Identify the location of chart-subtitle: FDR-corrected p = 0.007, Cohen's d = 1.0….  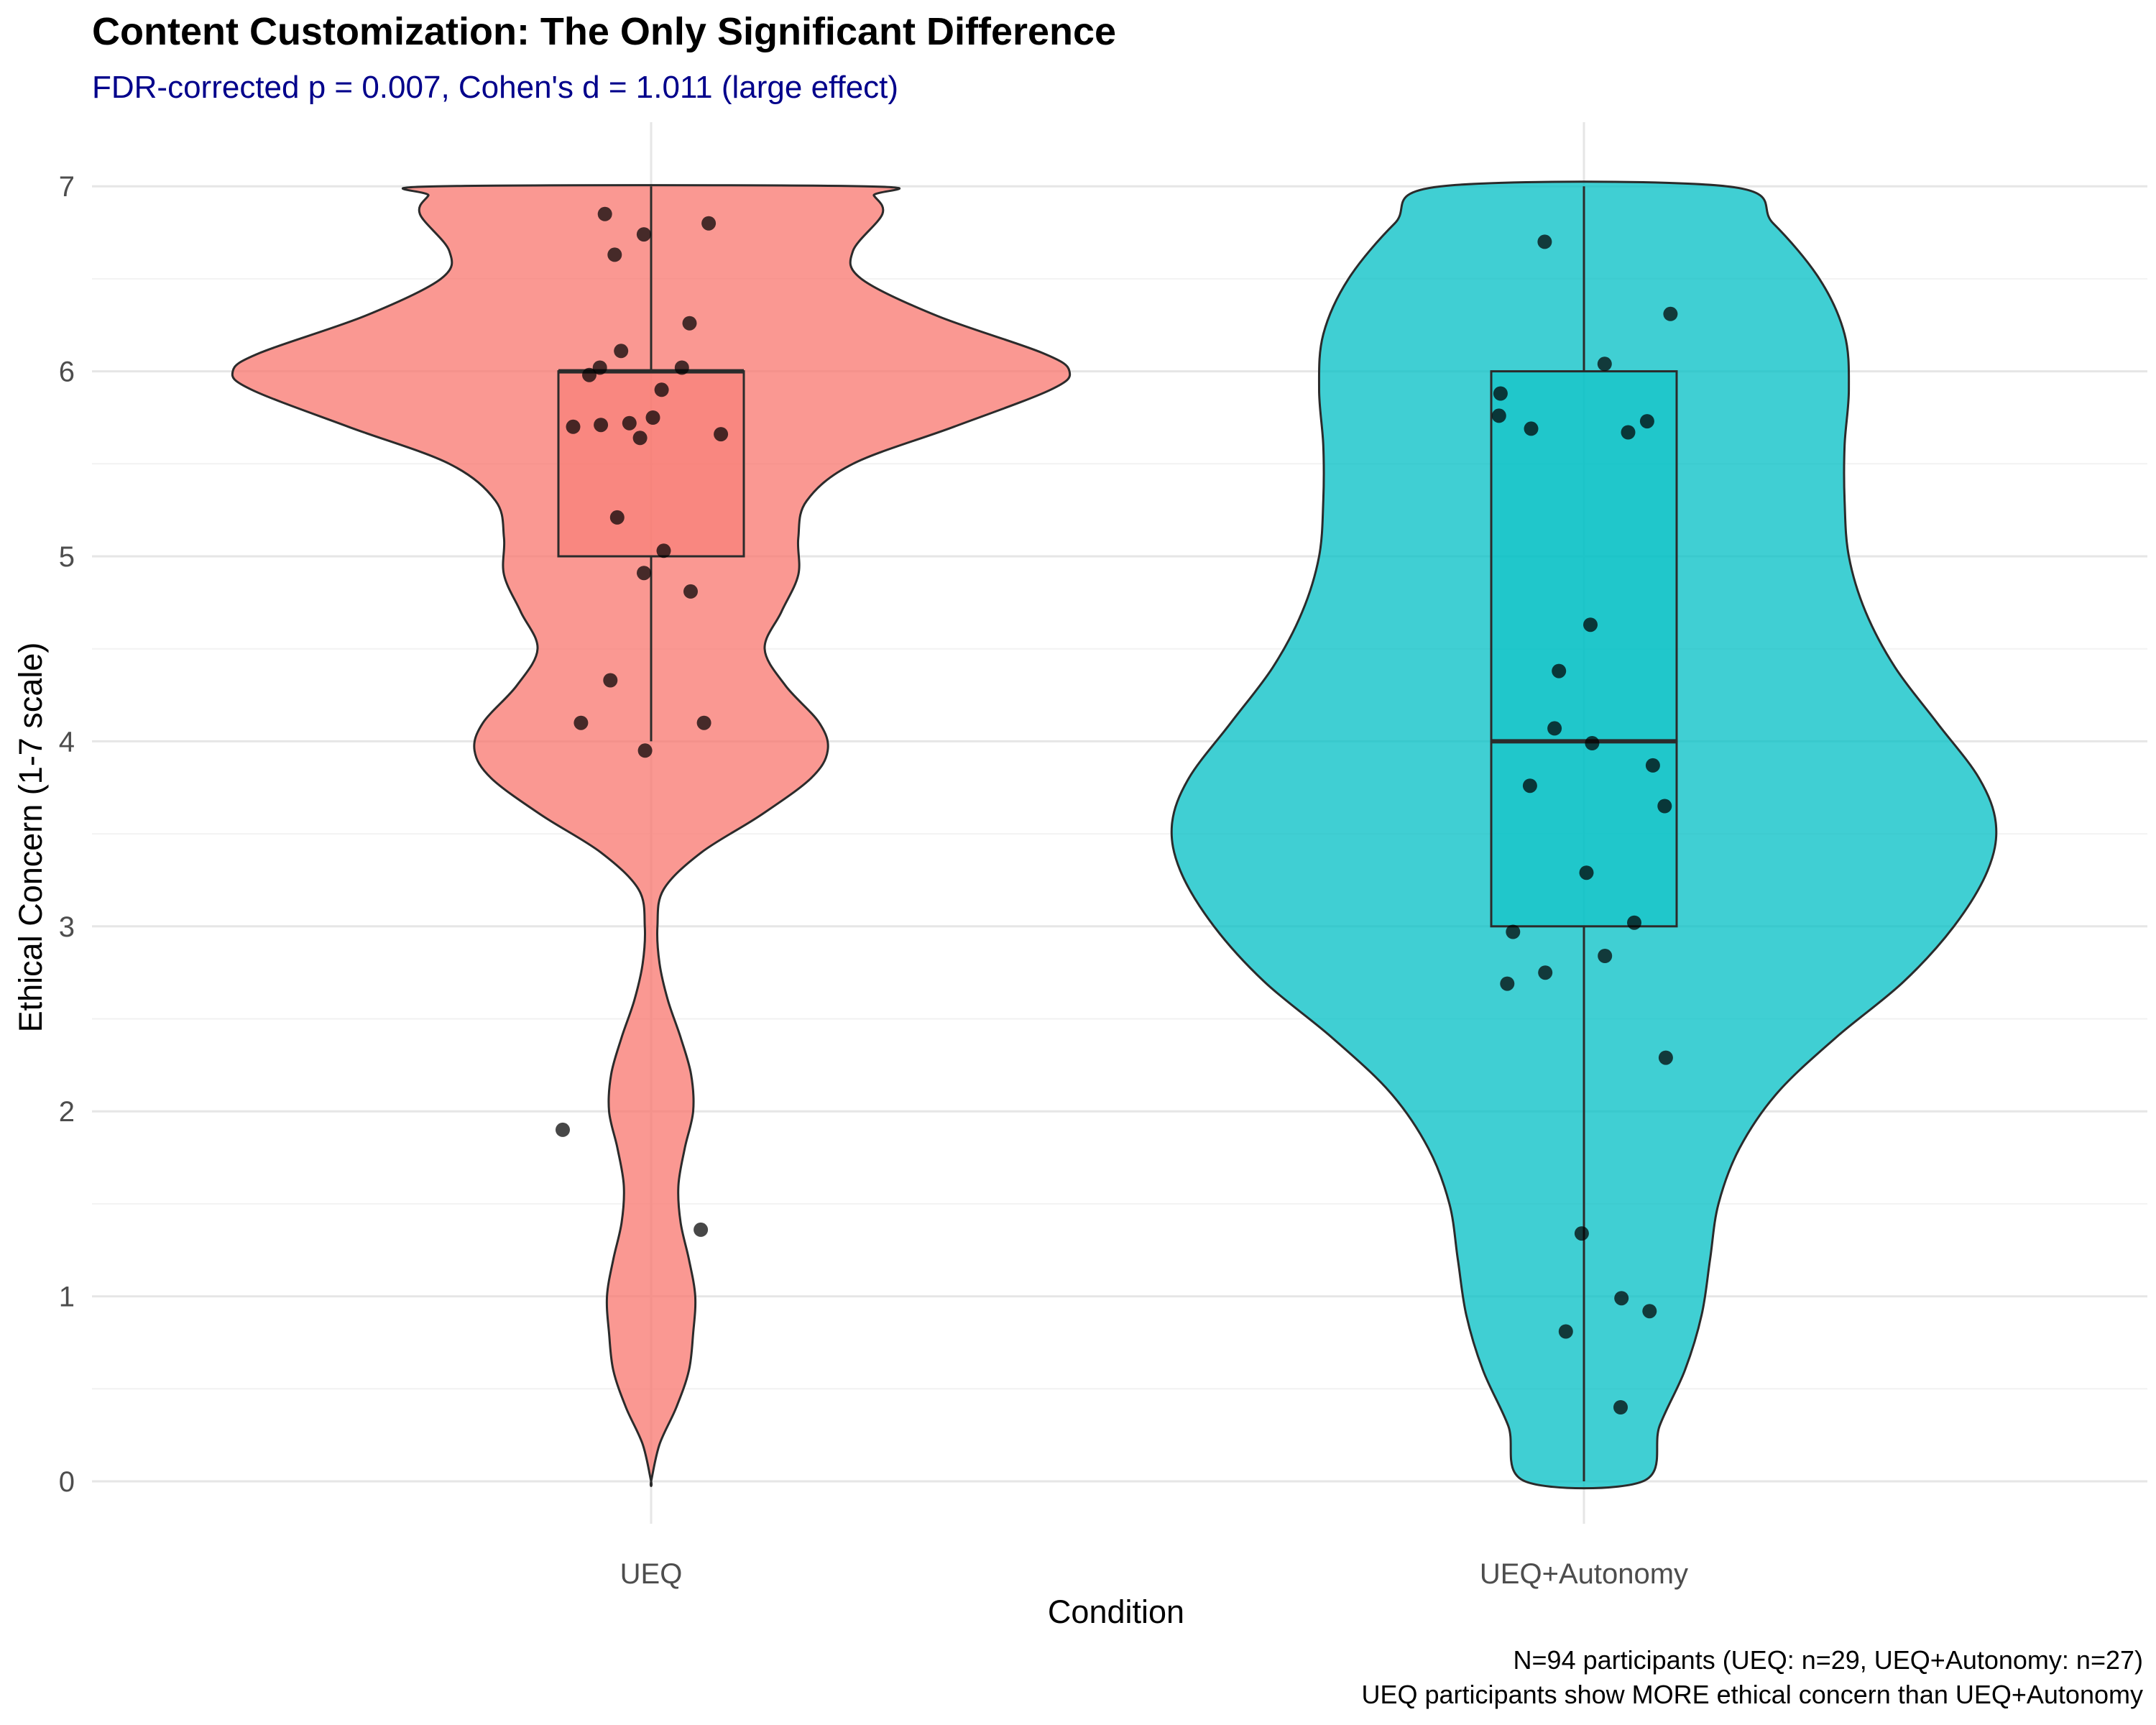
(495, 87).